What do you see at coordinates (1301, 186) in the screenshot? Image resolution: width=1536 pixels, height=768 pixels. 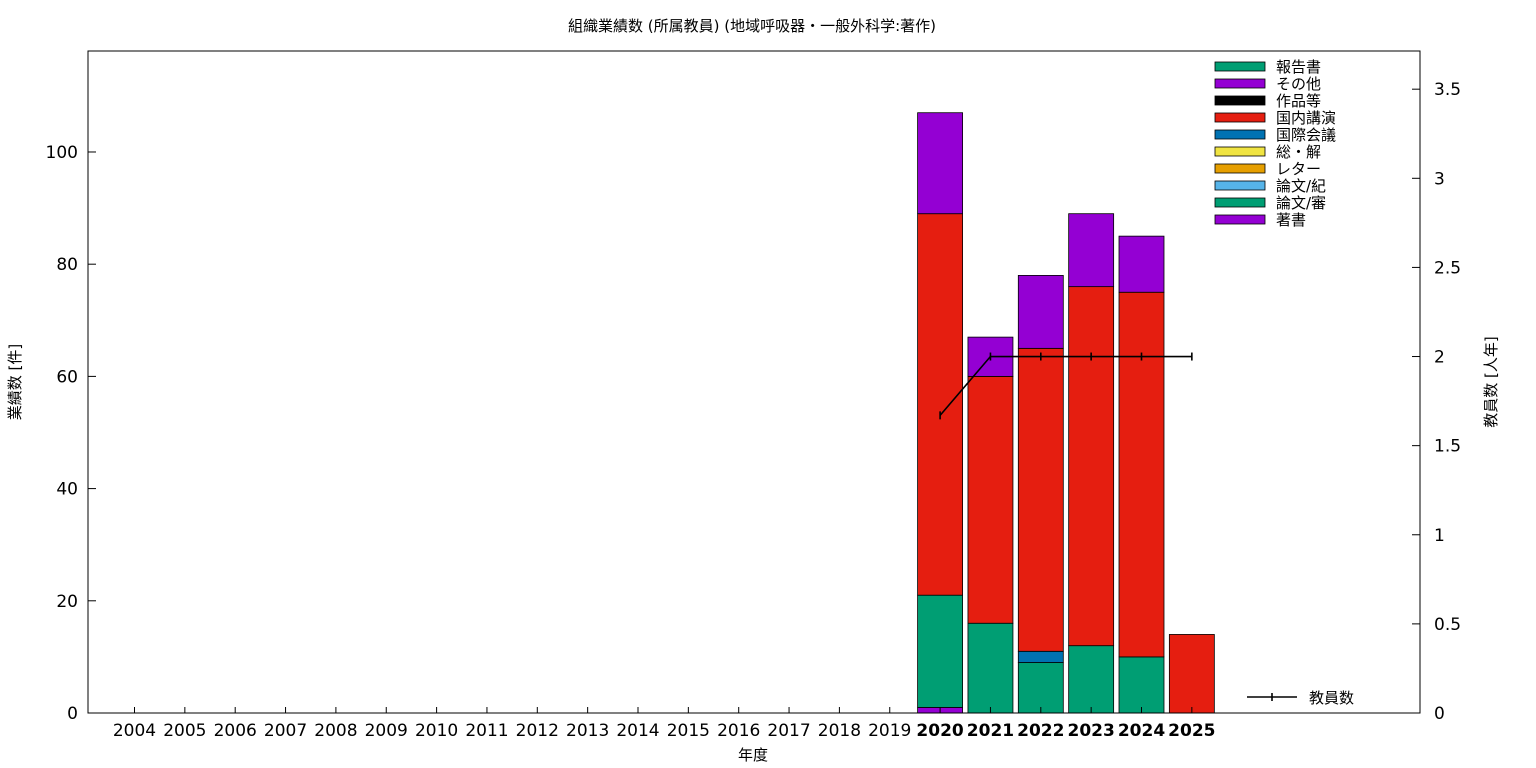 I see `legend-label-7: 論文/紀` at bounding box center [1301, 186].